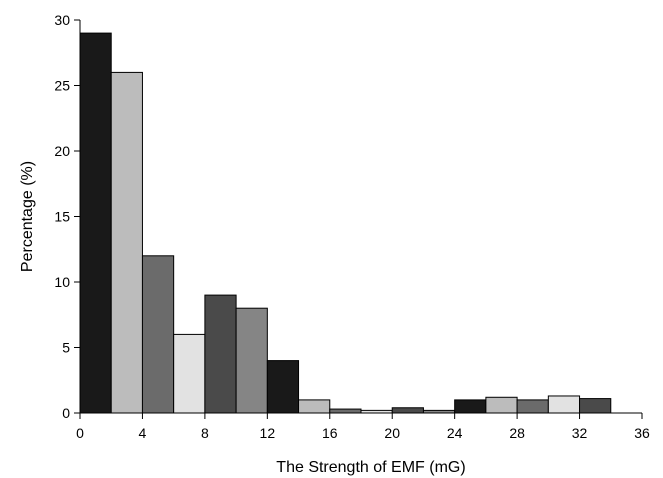  I want to click on x-tick-label: 32, so click(580, 433).